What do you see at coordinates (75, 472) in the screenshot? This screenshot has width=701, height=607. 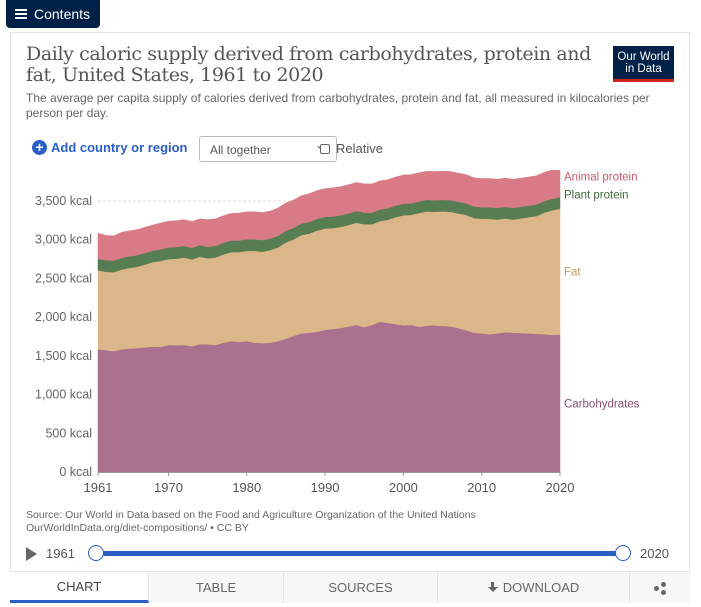 I see `y-tick-label: 0 kcal` at bounding box center [75, 472].